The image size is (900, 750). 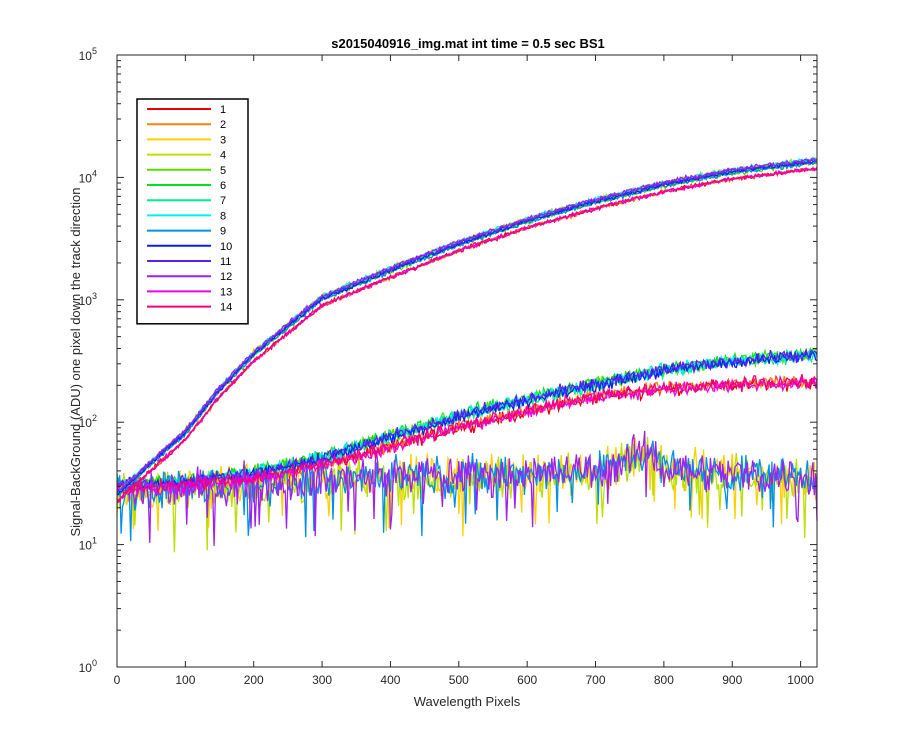 I want to click on x-tick-label: 1000, so click(x=800, y=680).